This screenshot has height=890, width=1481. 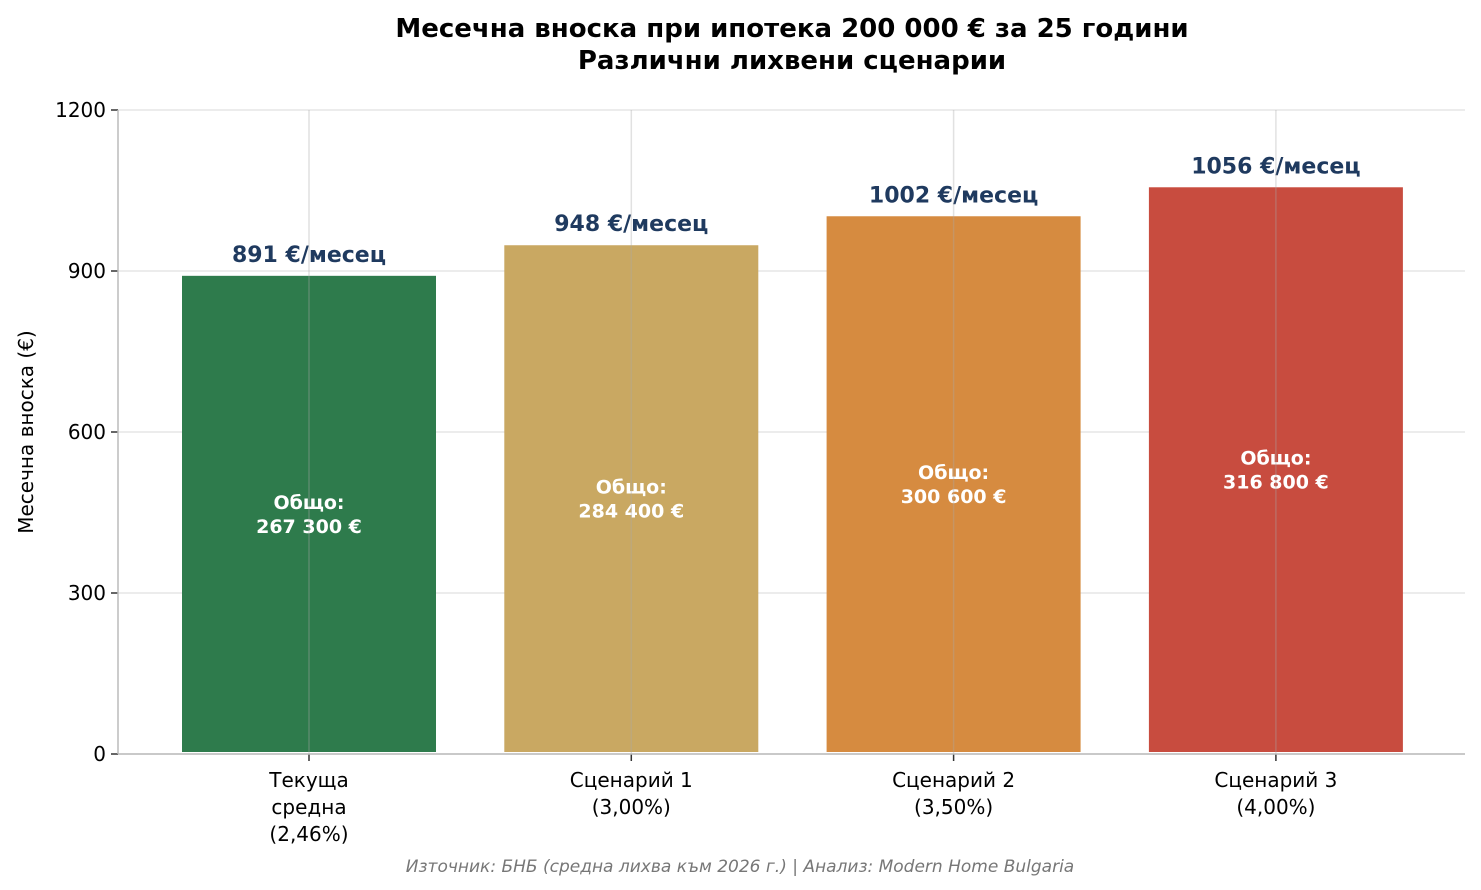 What do you see at coordinates (309, 255) in the screenshot?
I see `bar-value-label: 891 €/месец` at bounding box center [309, 255].